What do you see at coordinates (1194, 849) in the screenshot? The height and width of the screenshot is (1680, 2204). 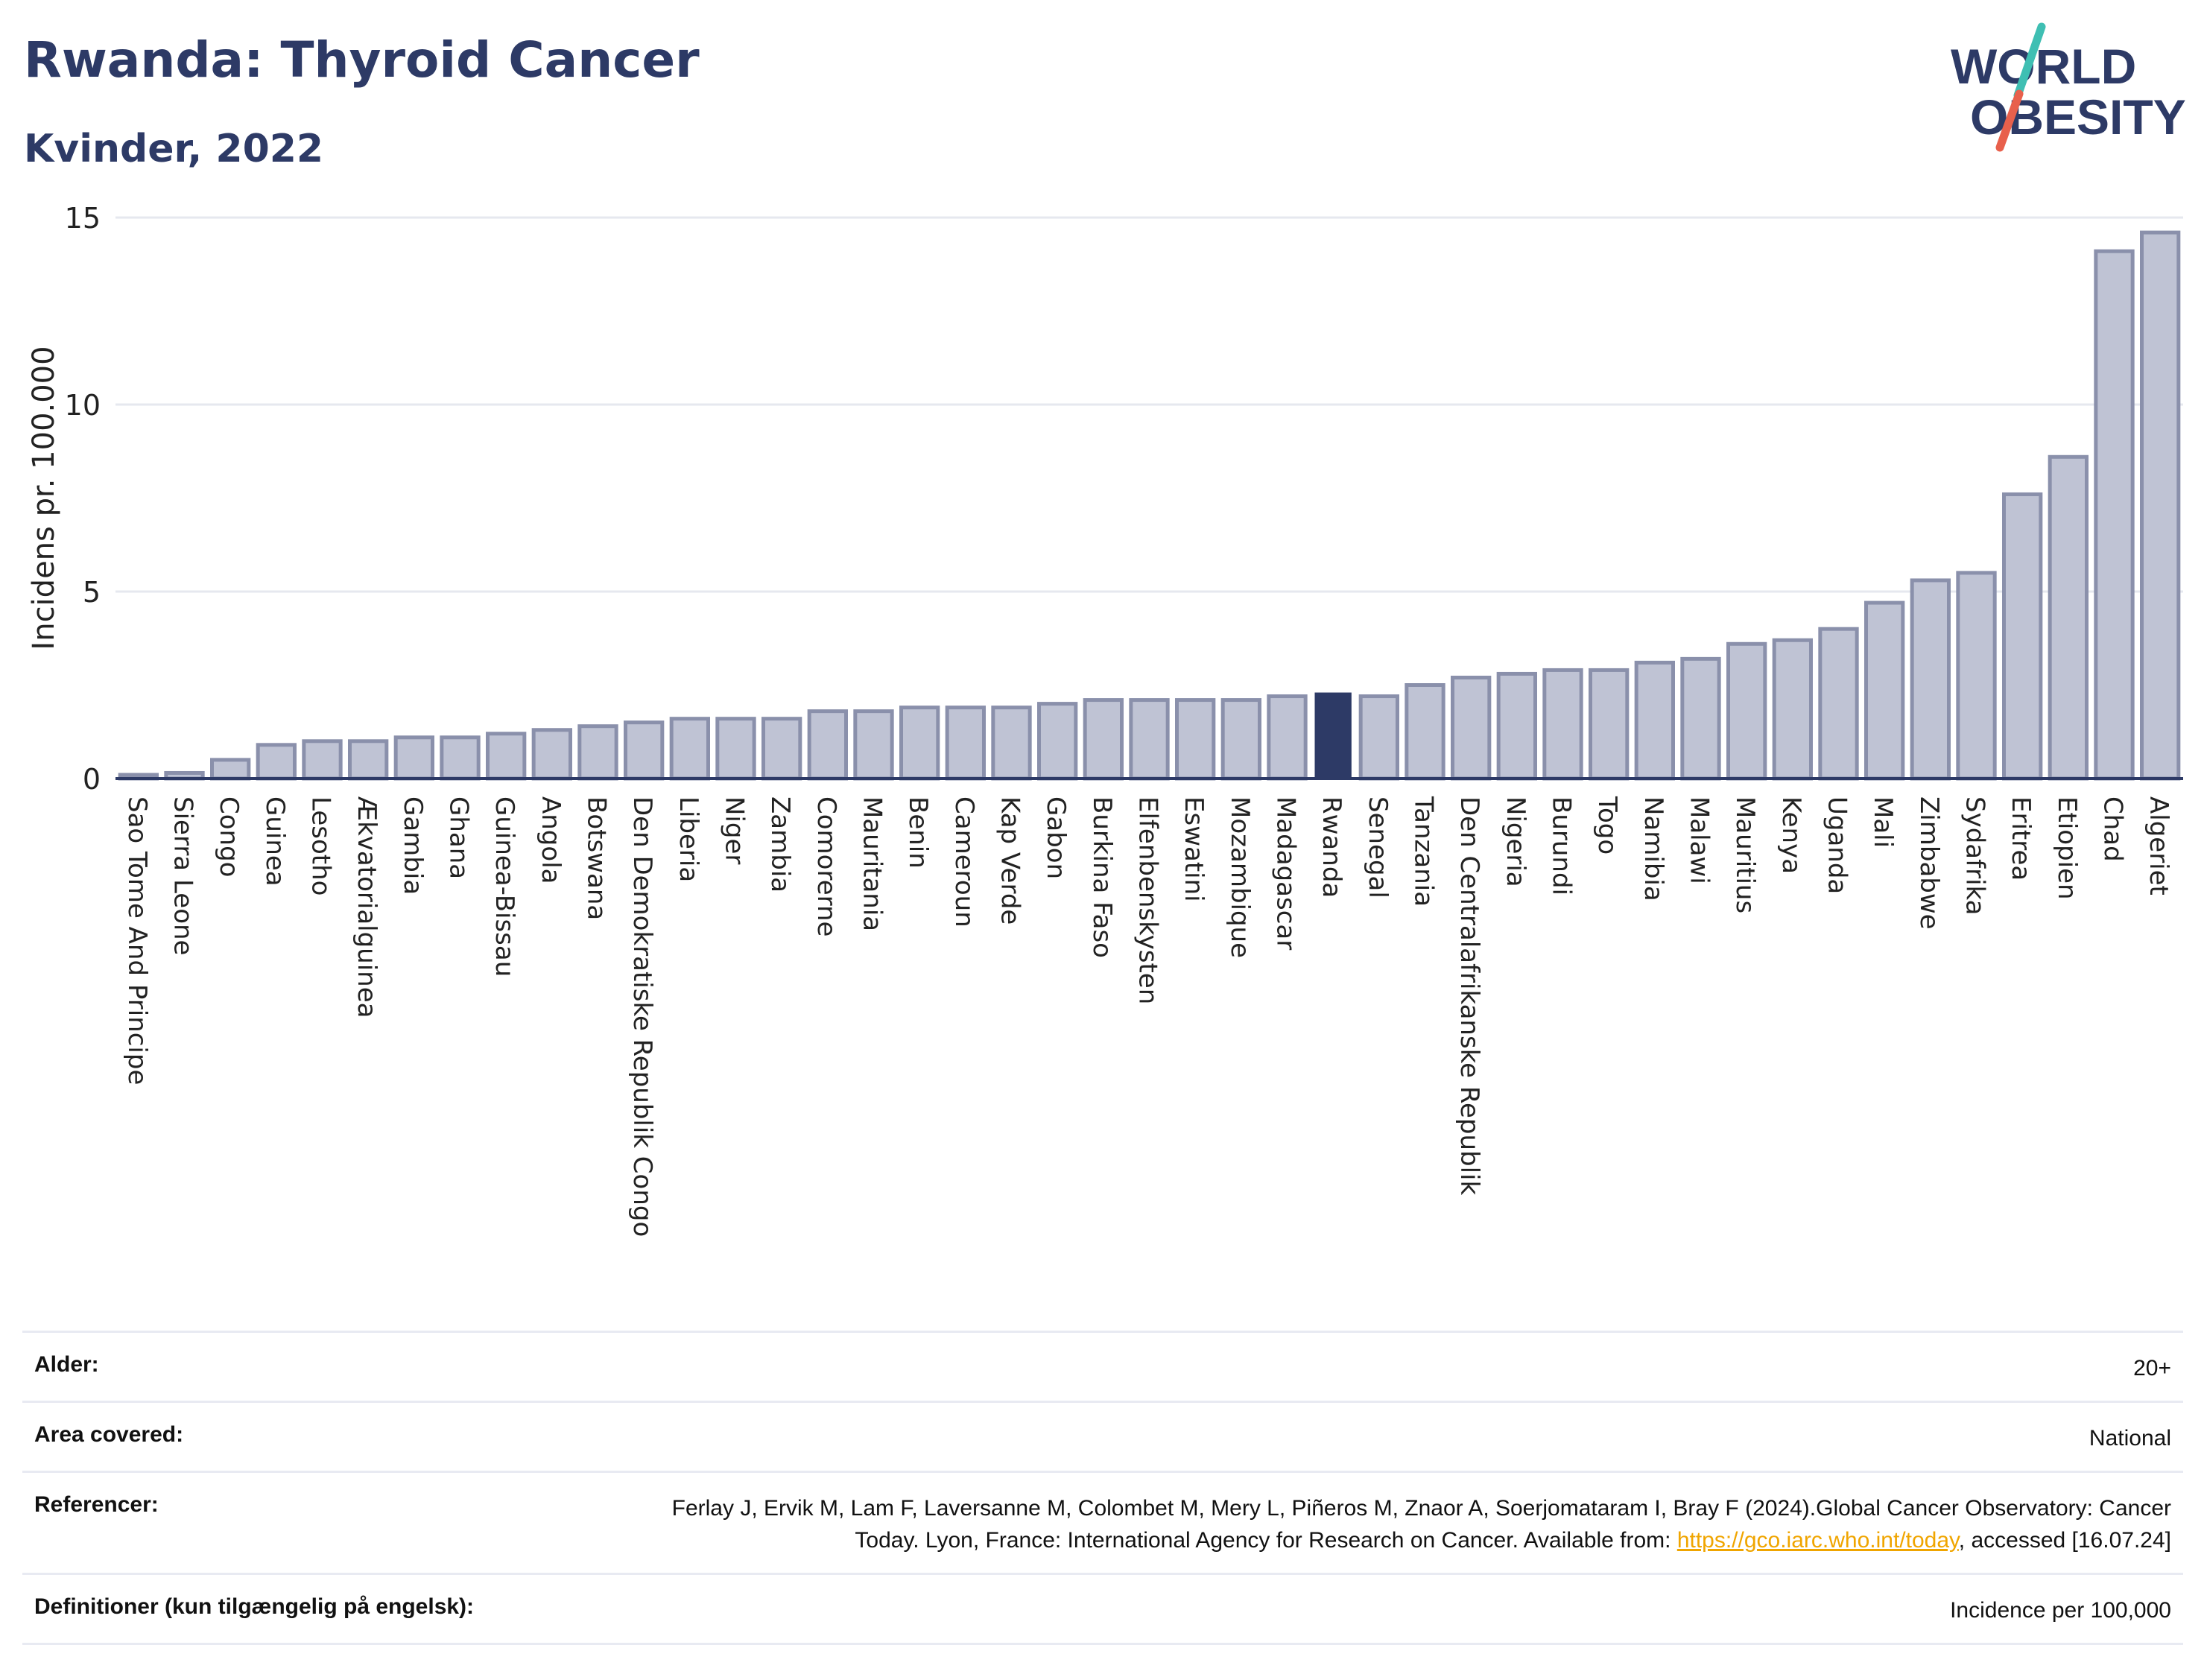 I see `x-tick-label: Eswatini` at bounding box center [1194, 849].